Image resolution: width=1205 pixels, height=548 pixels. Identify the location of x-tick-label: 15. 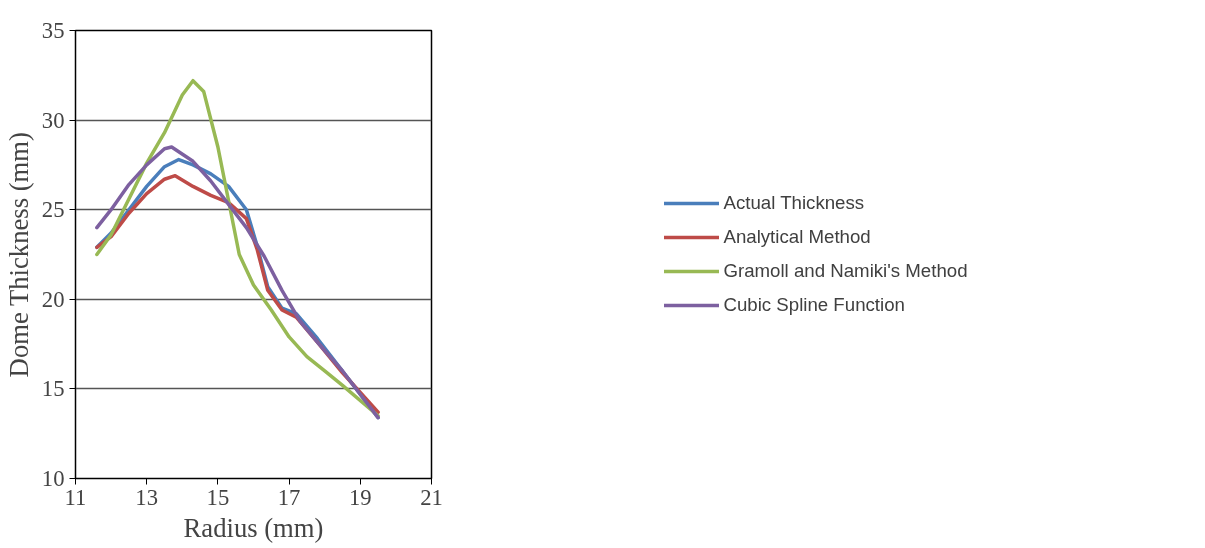
(218, 497).